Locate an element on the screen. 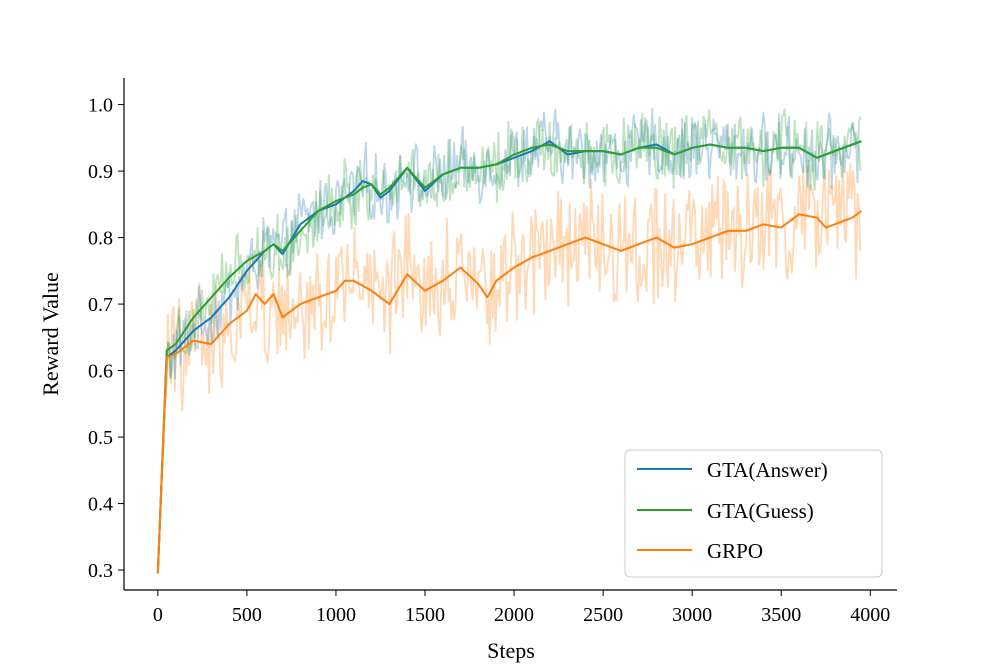 This screenshot has width=997, height=664. legend: GTA(Answer) GTA(Guess) GRPO is located at coordinates (753, 513).